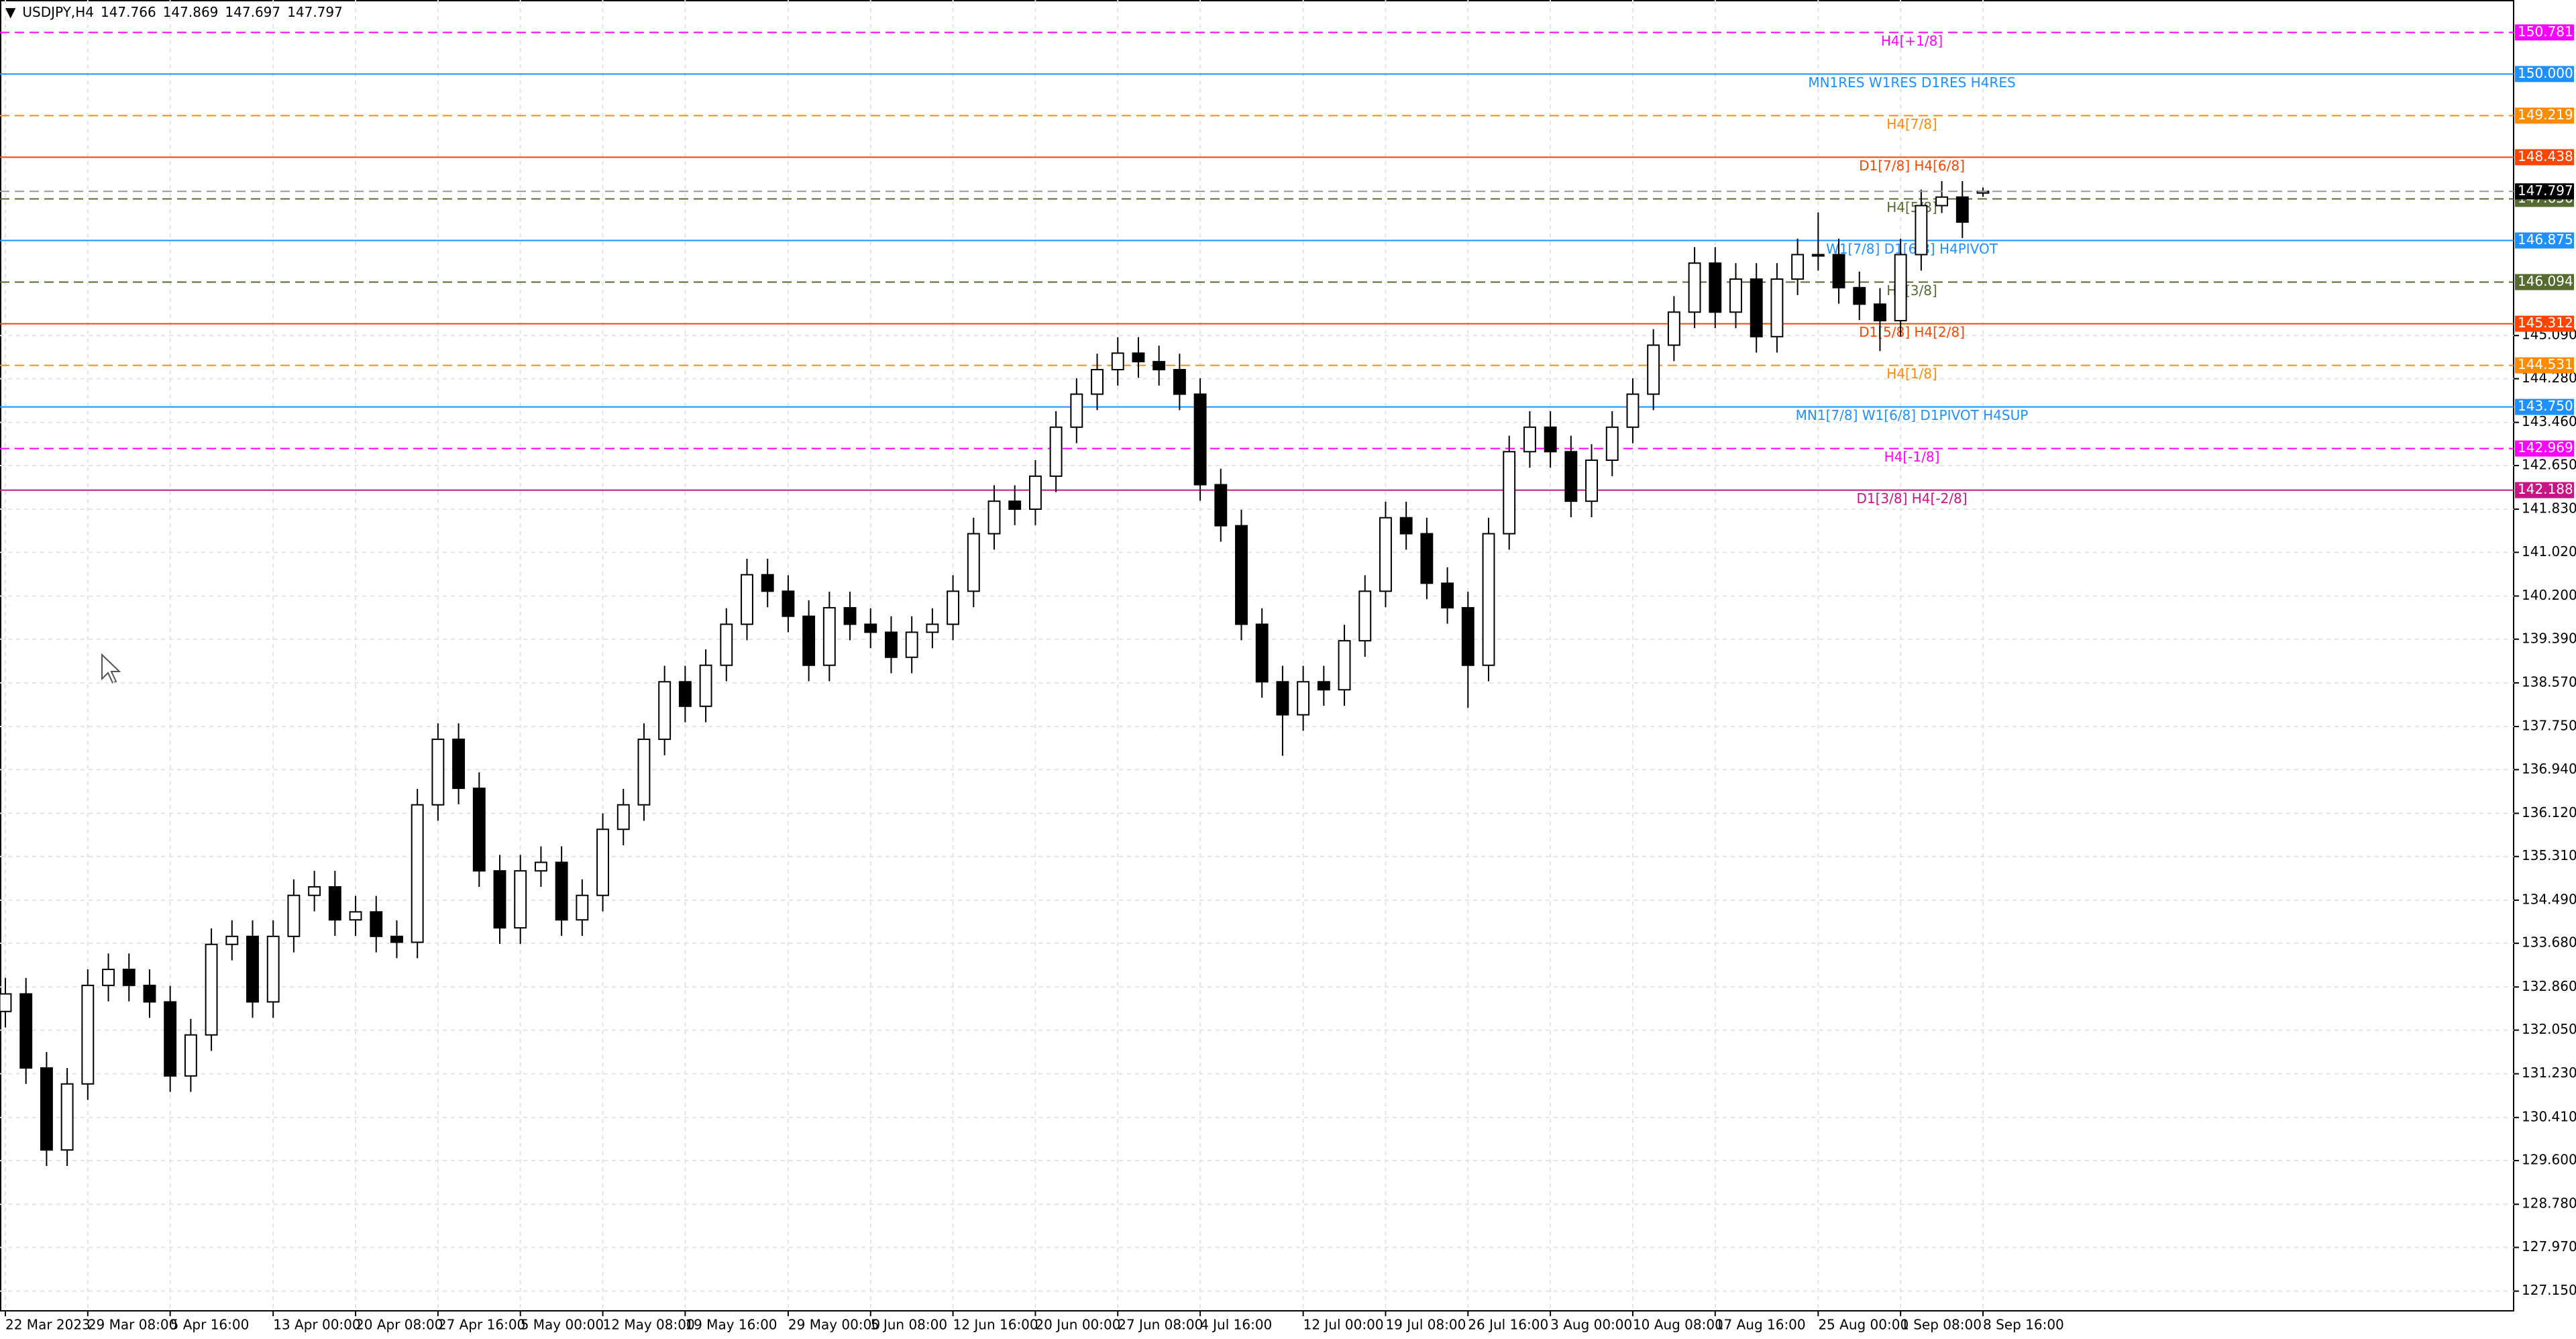  Describe the element at coordinates (58, 12) in the screenshot. I see `symbol: USDJPY,H4` at that location.